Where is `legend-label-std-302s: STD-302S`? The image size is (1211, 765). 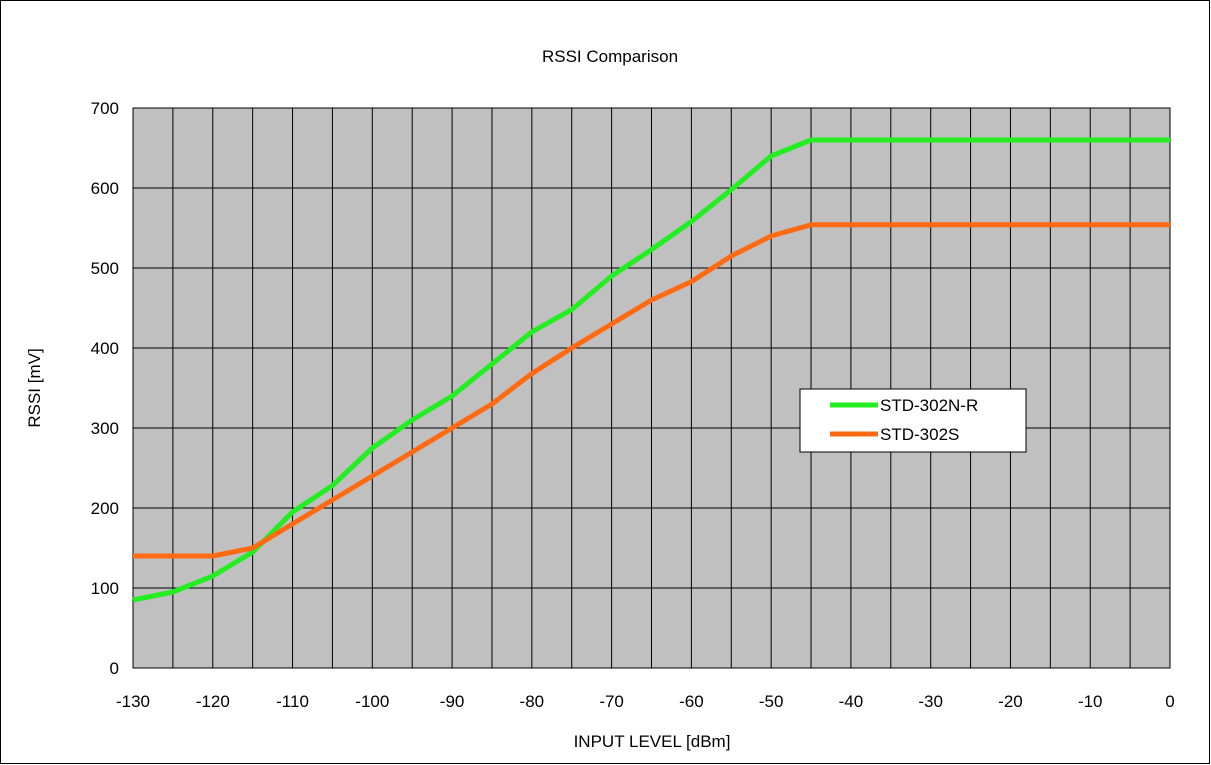 legend-label-std-302s: STD-302S is located at coordinates (919, 434).